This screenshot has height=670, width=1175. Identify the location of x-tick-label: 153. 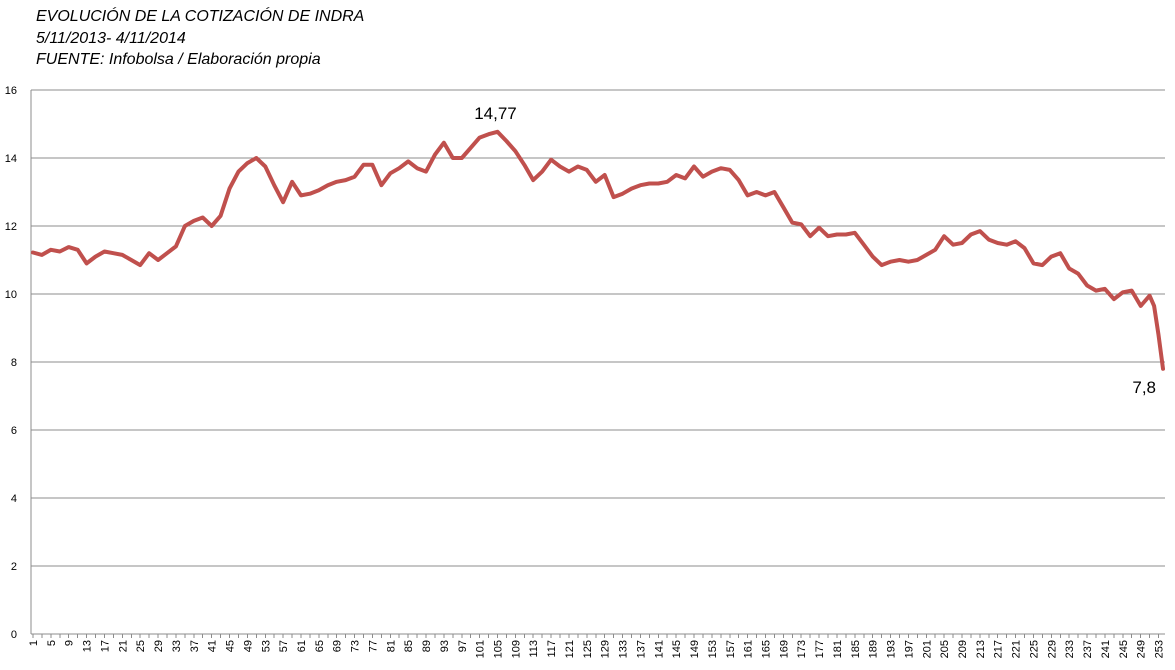
(713, 649).